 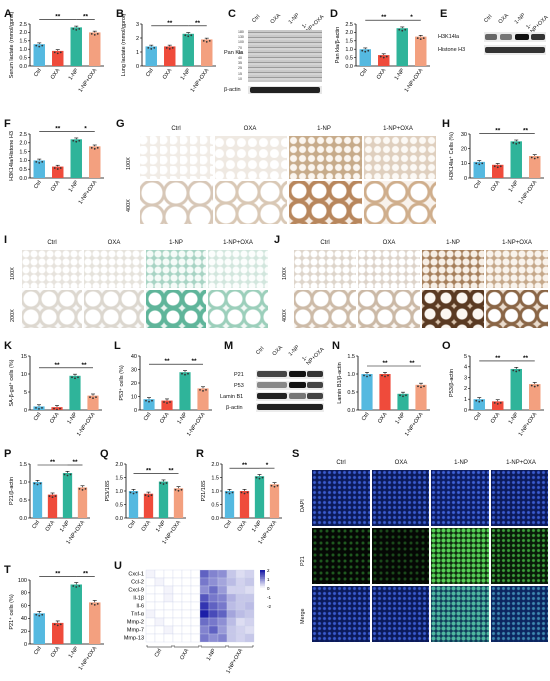 I want to click on y-tick-label: 2.5, so click(x=23, y=25).